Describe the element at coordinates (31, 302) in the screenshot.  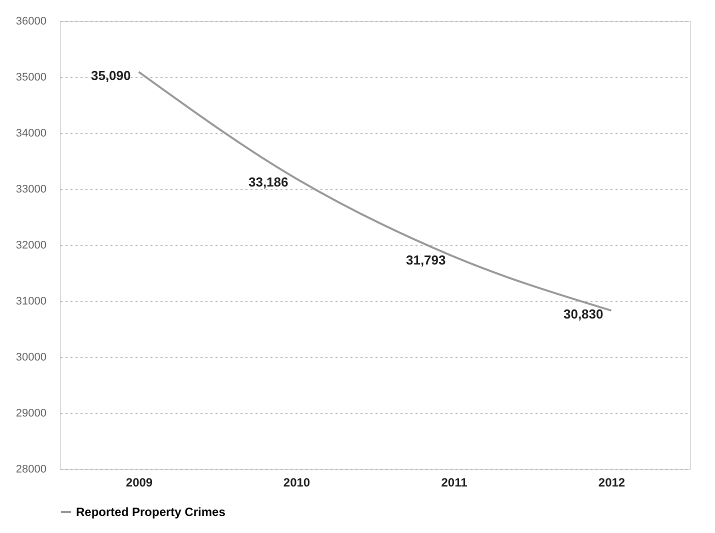
I see `y-tick-label: 31000` at that location.